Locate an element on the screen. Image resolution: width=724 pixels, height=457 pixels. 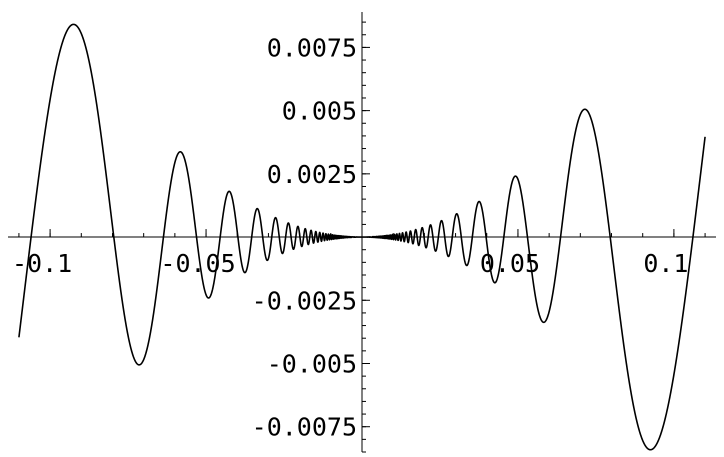
y-tick-label: -0.0025 is located at coordinates (304, 300).